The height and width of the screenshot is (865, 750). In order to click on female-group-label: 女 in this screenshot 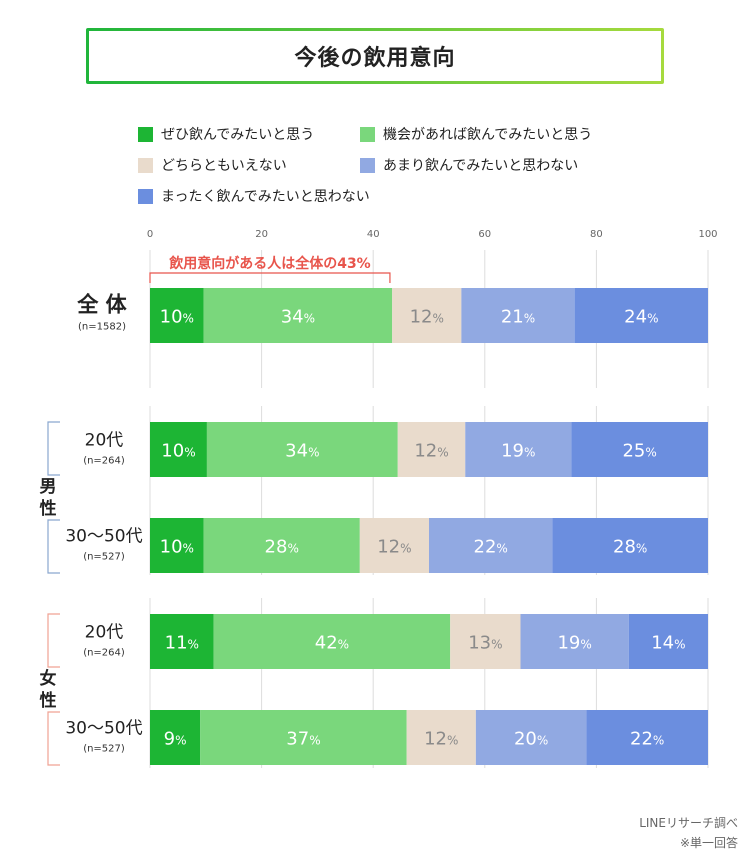, I will do `click(48, 678)`.